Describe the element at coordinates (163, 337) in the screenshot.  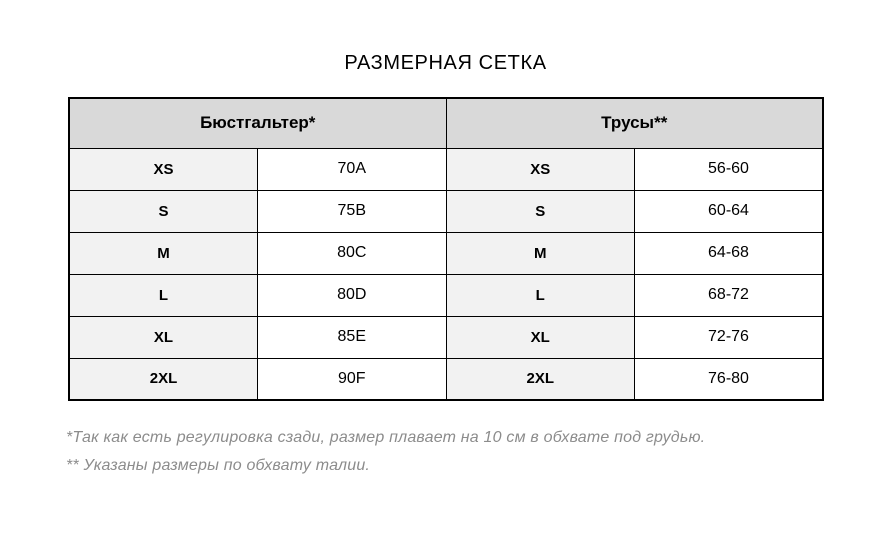
I see `bra-size-label: XL` at that location.